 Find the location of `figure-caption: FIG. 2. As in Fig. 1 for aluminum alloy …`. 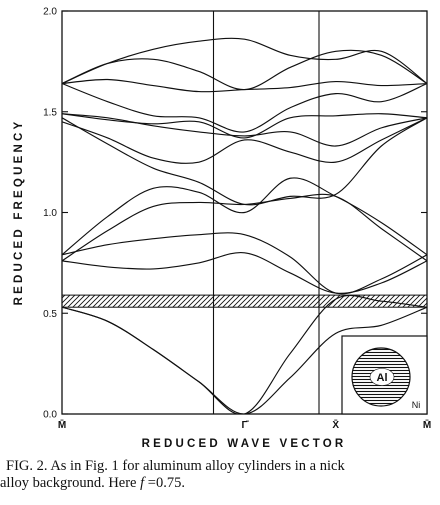

figure-caption: FIG. 2. As in Fig. 1 for aluminum alloy … is located at coordinates (220, 480).